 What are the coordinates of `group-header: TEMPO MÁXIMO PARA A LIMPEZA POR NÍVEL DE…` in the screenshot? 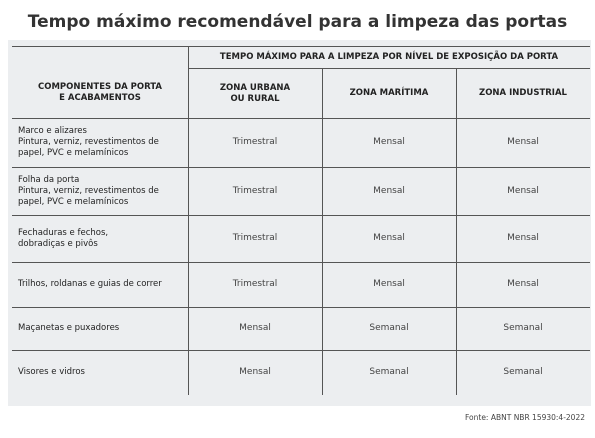 It's located at (389, 57).